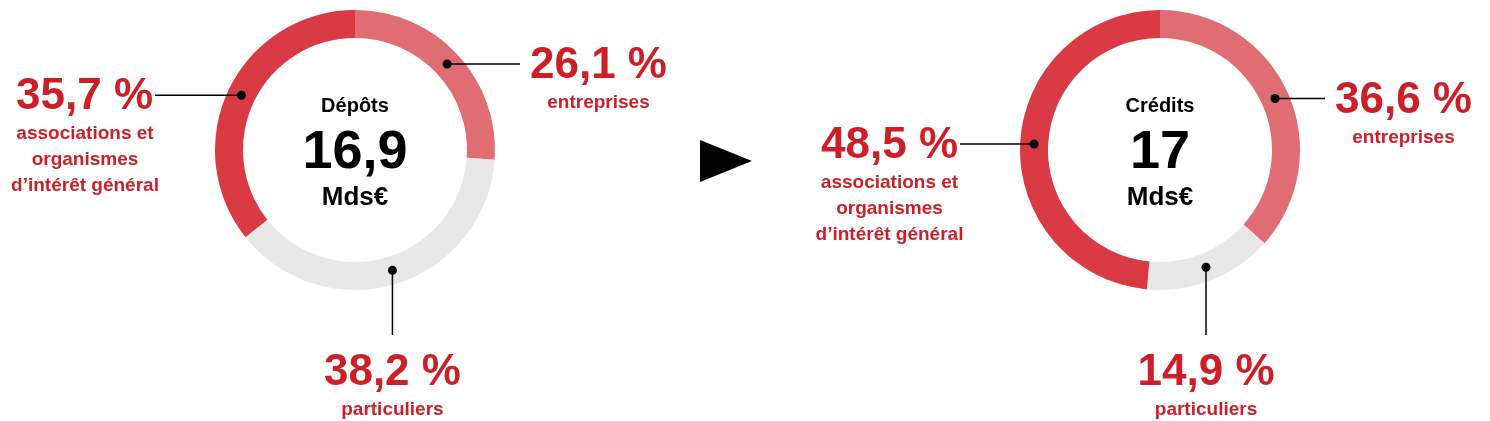  Describe the element at coordinates (1160, 149) in the screenshot. I see `text: 17` at that location.